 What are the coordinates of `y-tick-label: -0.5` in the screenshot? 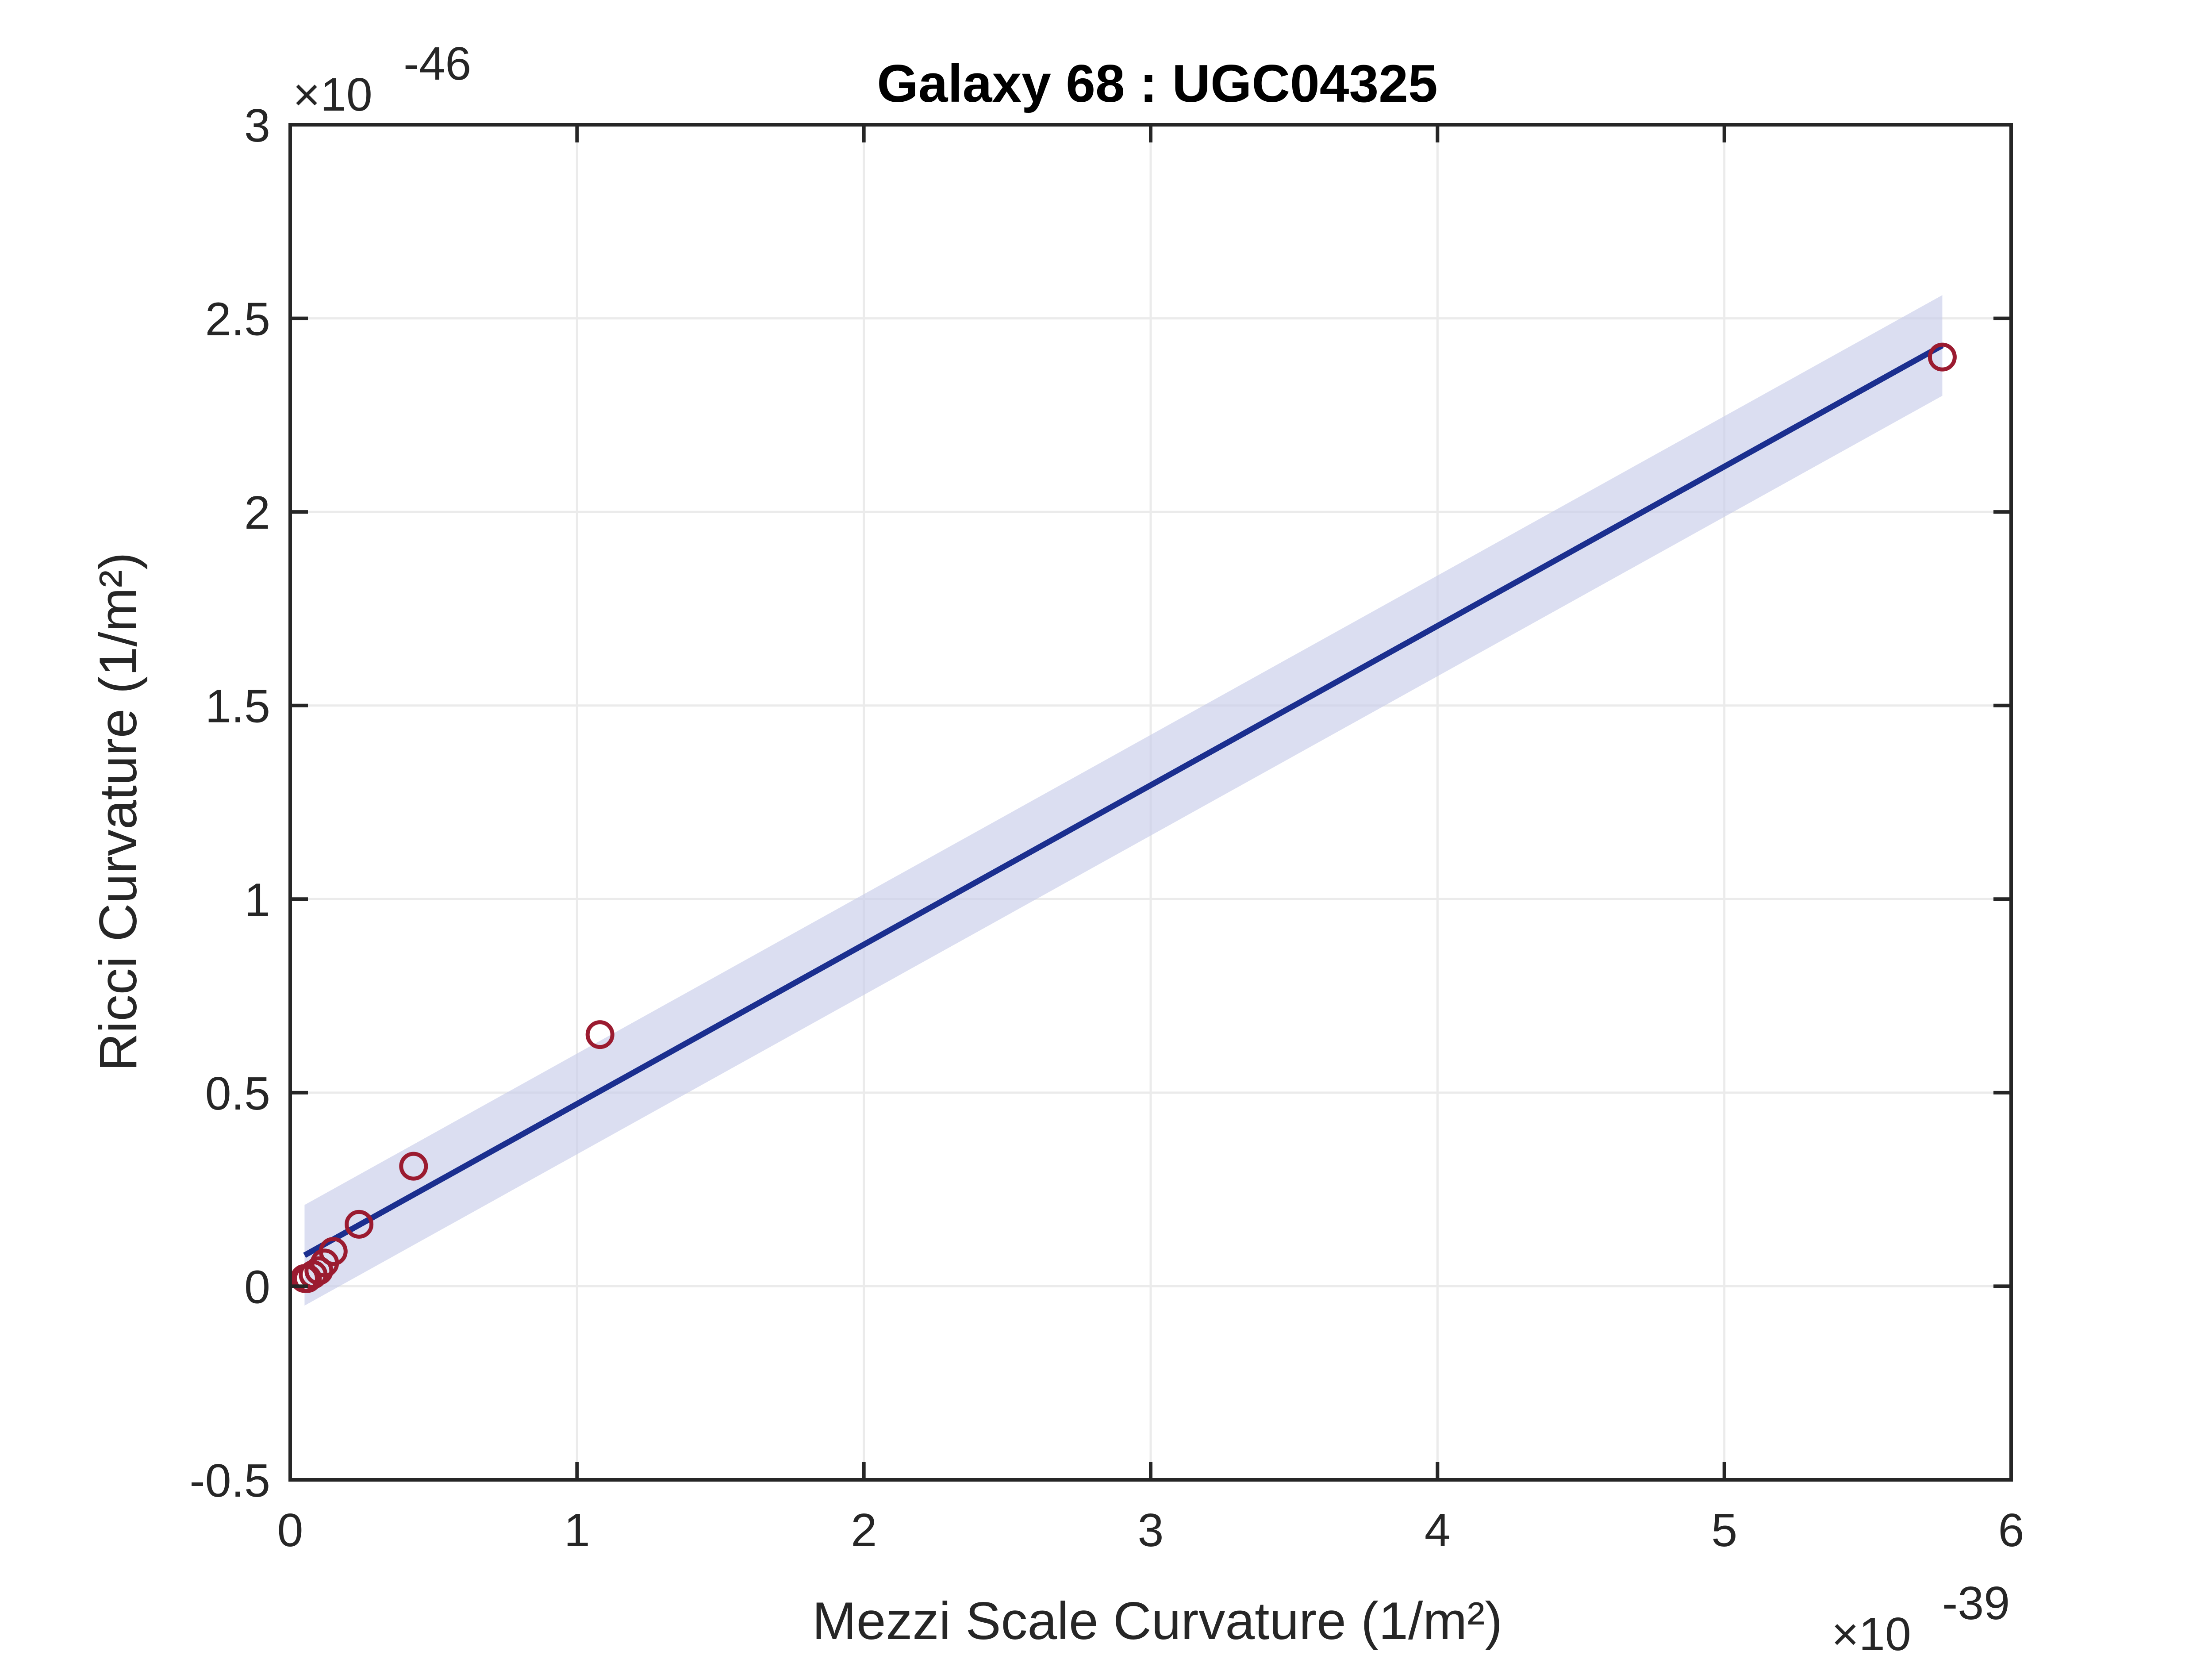 It's located at (230, 1481).